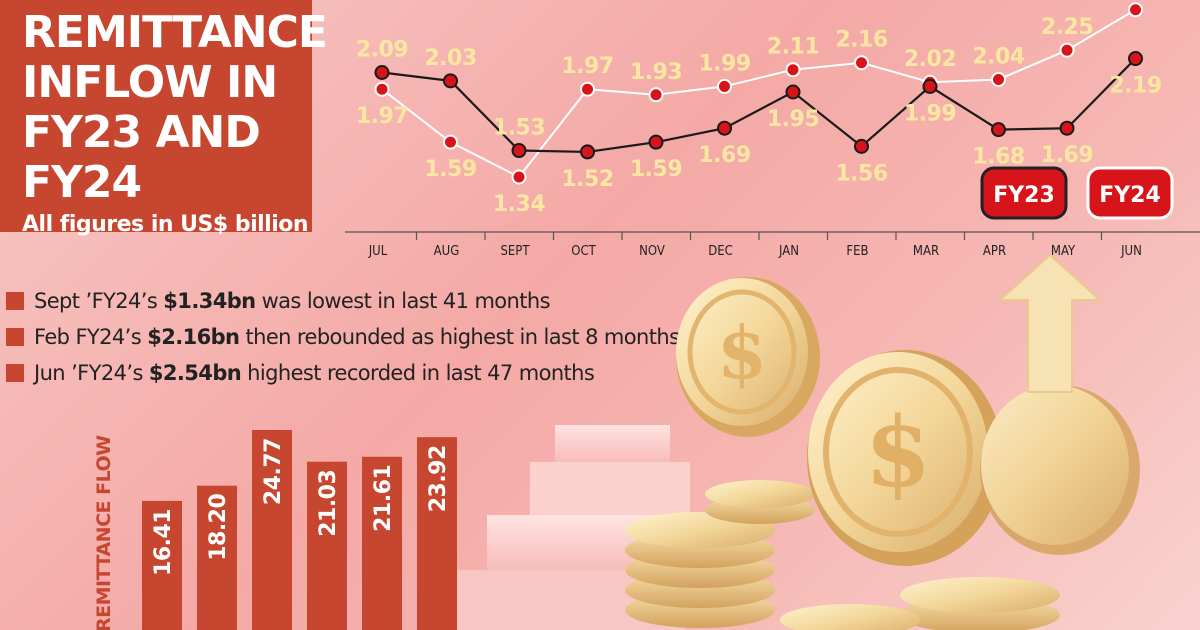 This screenshot has height=630, width=1200. Describe the element at coordinates (438, 478) in the screenshot. I see `bar-value-label: 23.92` at that location.